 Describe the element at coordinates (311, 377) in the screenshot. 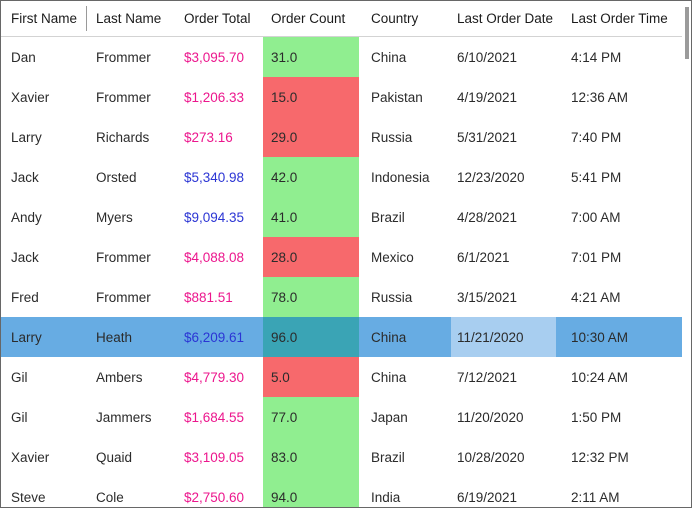

I see `cell-order-count: 5.0` at that location.